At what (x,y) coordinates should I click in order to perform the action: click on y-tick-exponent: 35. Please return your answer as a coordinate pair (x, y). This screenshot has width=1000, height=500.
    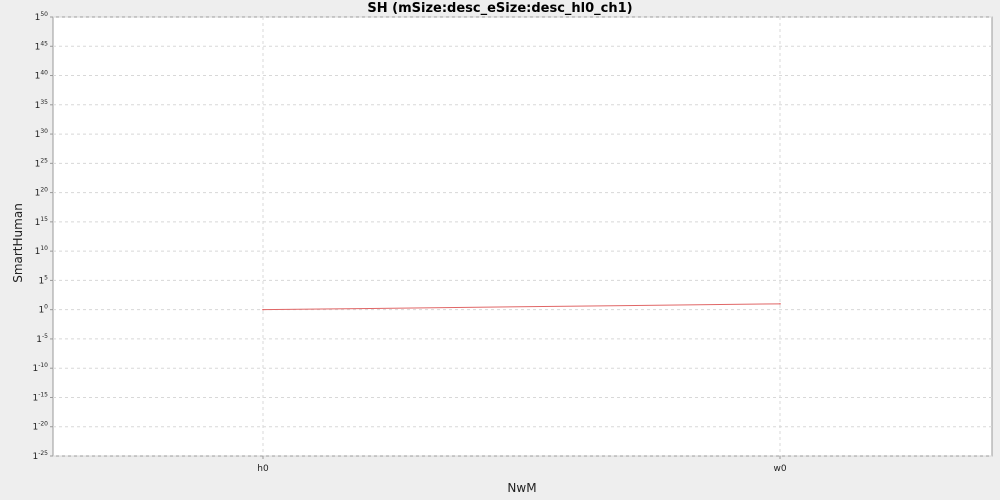
    Looking at the image, I should click on (44, 102).